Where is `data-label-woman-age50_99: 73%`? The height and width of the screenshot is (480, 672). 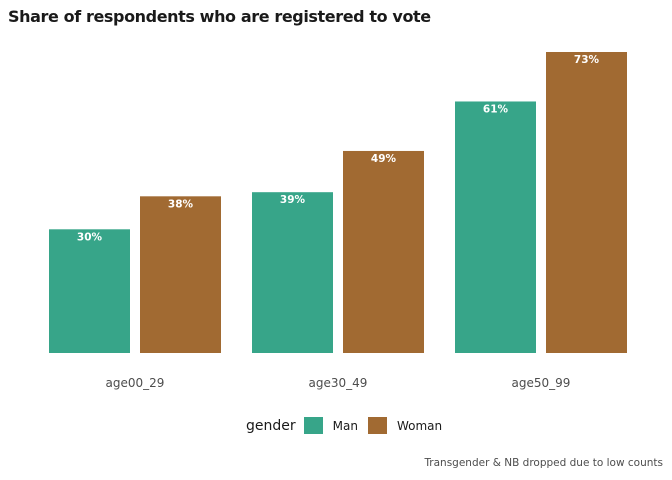 data-label-woman-age50_99: 73% is located at coordinates (587, 60).